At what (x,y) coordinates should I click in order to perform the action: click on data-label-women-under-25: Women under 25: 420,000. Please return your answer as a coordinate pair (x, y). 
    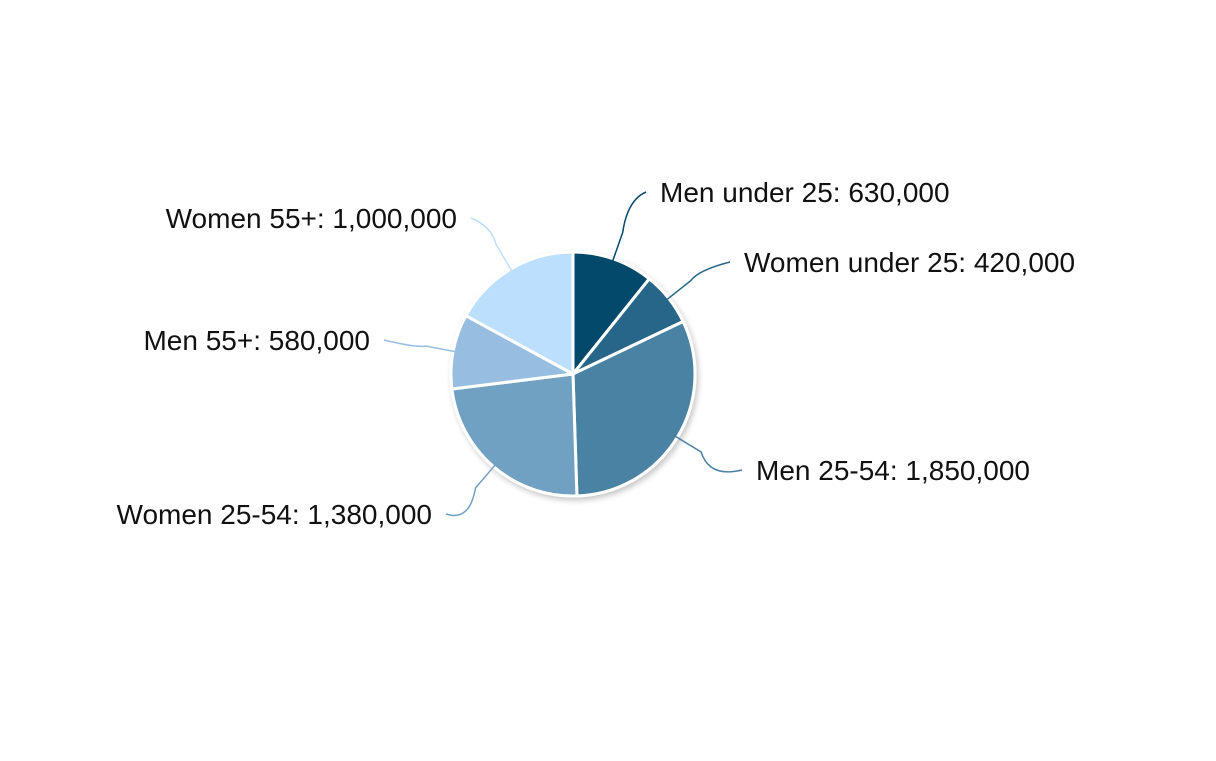
    Looking at the image, I should click on (909, 262).